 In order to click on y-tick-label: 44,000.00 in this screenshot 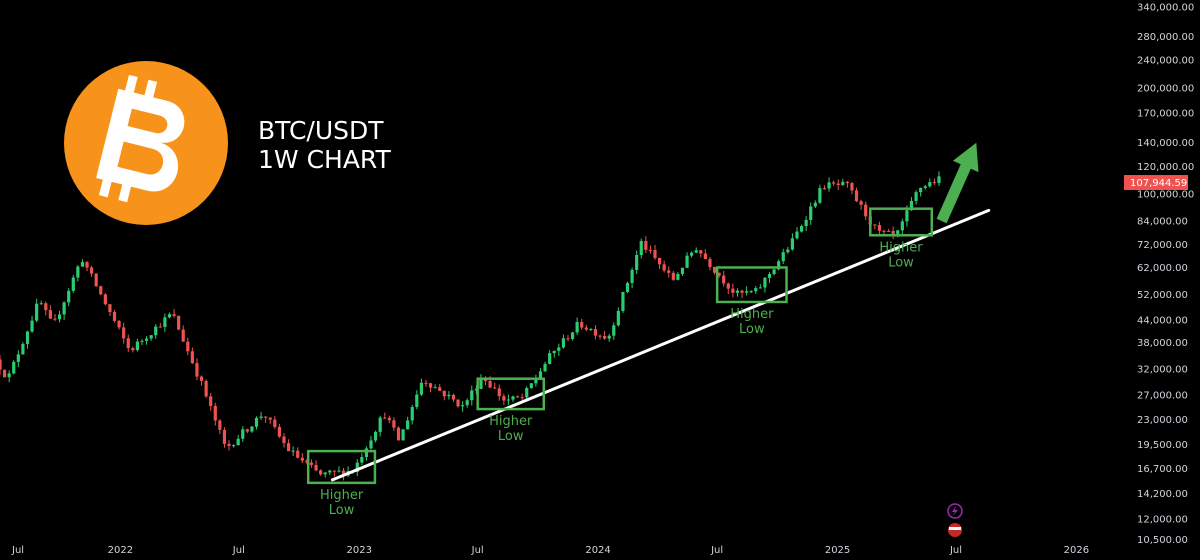, I will do `click(1162, 321)`.